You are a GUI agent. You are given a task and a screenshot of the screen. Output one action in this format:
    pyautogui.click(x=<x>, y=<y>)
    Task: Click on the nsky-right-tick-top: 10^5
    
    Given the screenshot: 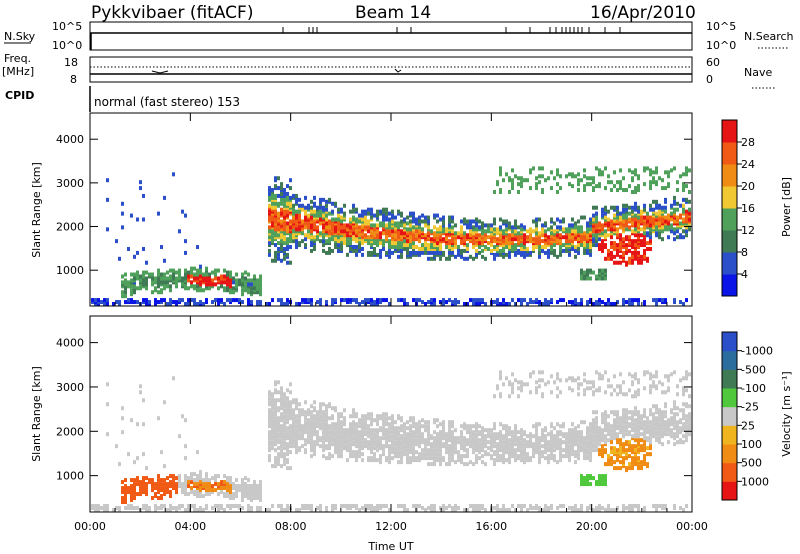 What is the action you would take?
    pyautogui.click(x=721, y=26)
    